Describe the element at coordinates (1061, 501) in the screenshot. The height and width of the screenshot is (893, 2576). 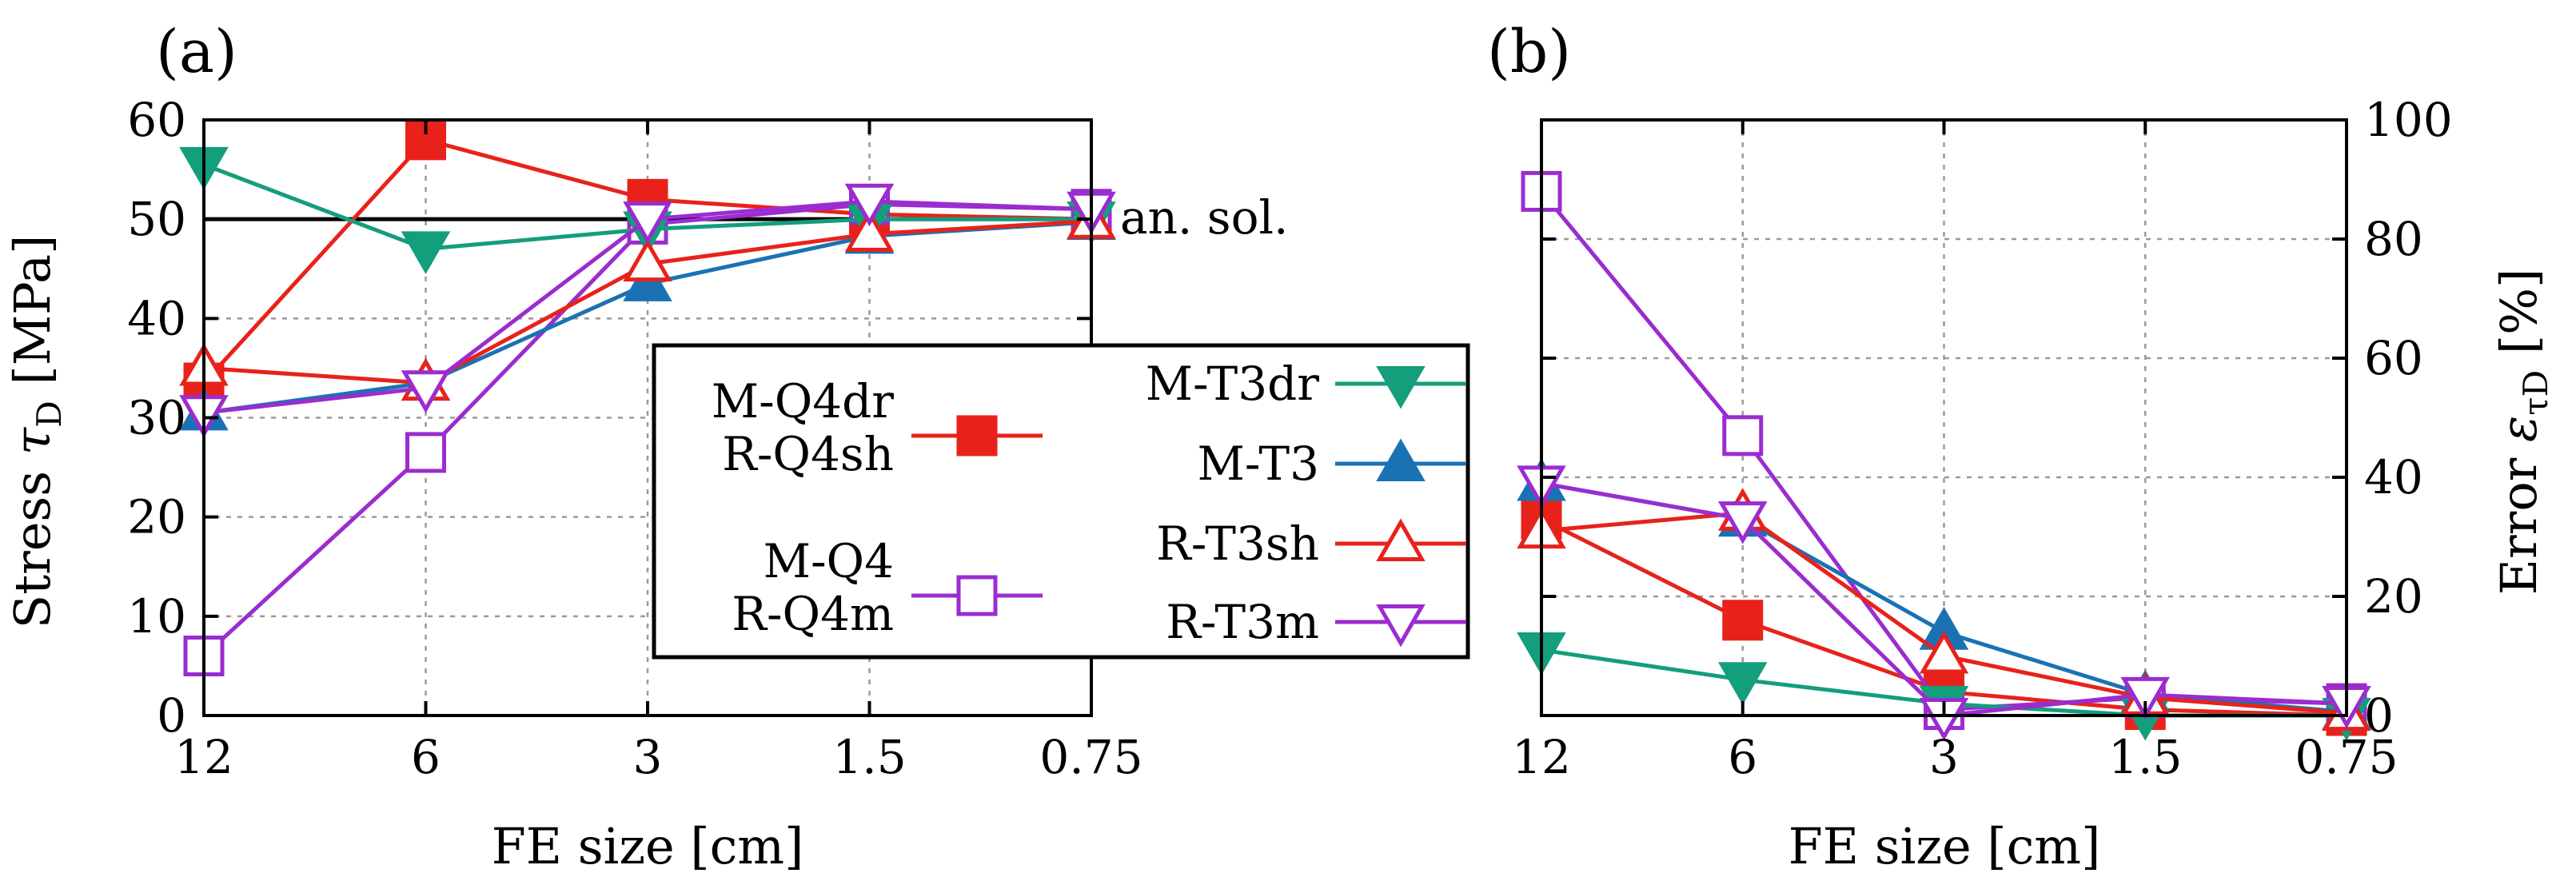
I see `legend-box` at that location.